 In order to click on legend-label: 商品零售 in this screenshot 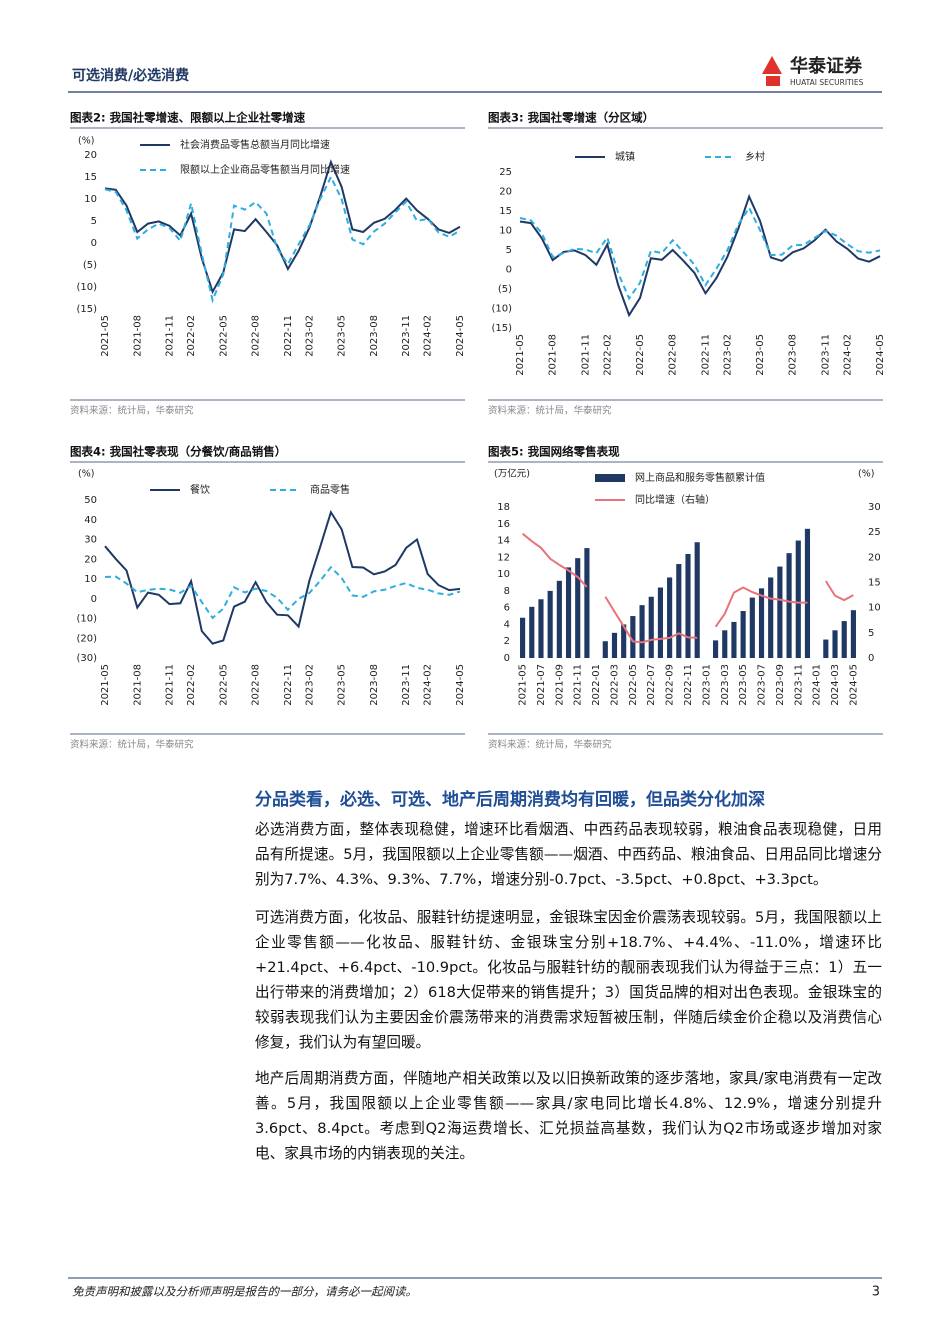, I will do `click(330, 489)`.